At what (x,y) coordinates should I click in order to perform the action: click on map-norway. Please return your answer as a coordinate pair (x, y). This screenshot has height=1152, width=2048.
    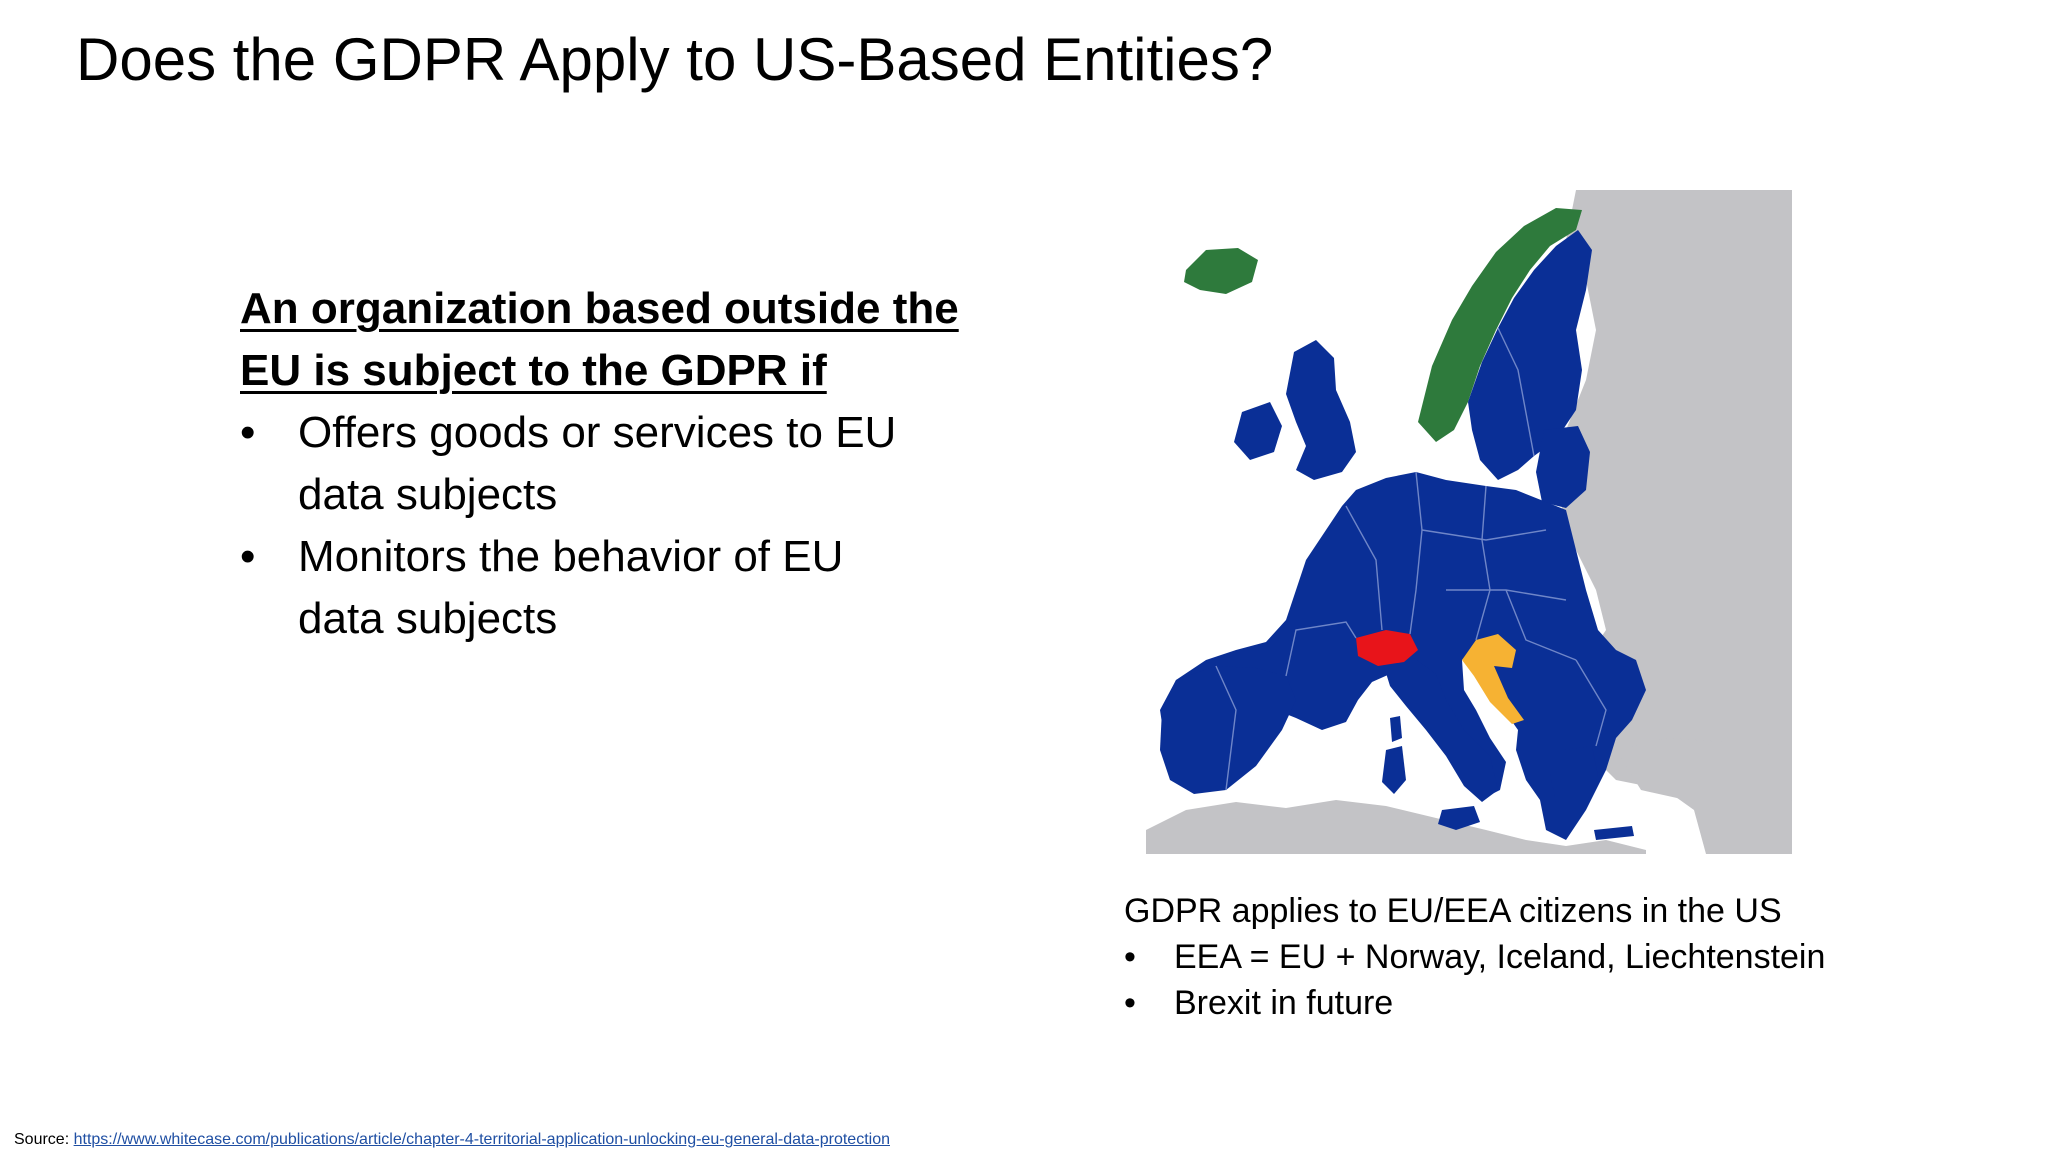
    Looking at the image, I should click on (1500, 325).